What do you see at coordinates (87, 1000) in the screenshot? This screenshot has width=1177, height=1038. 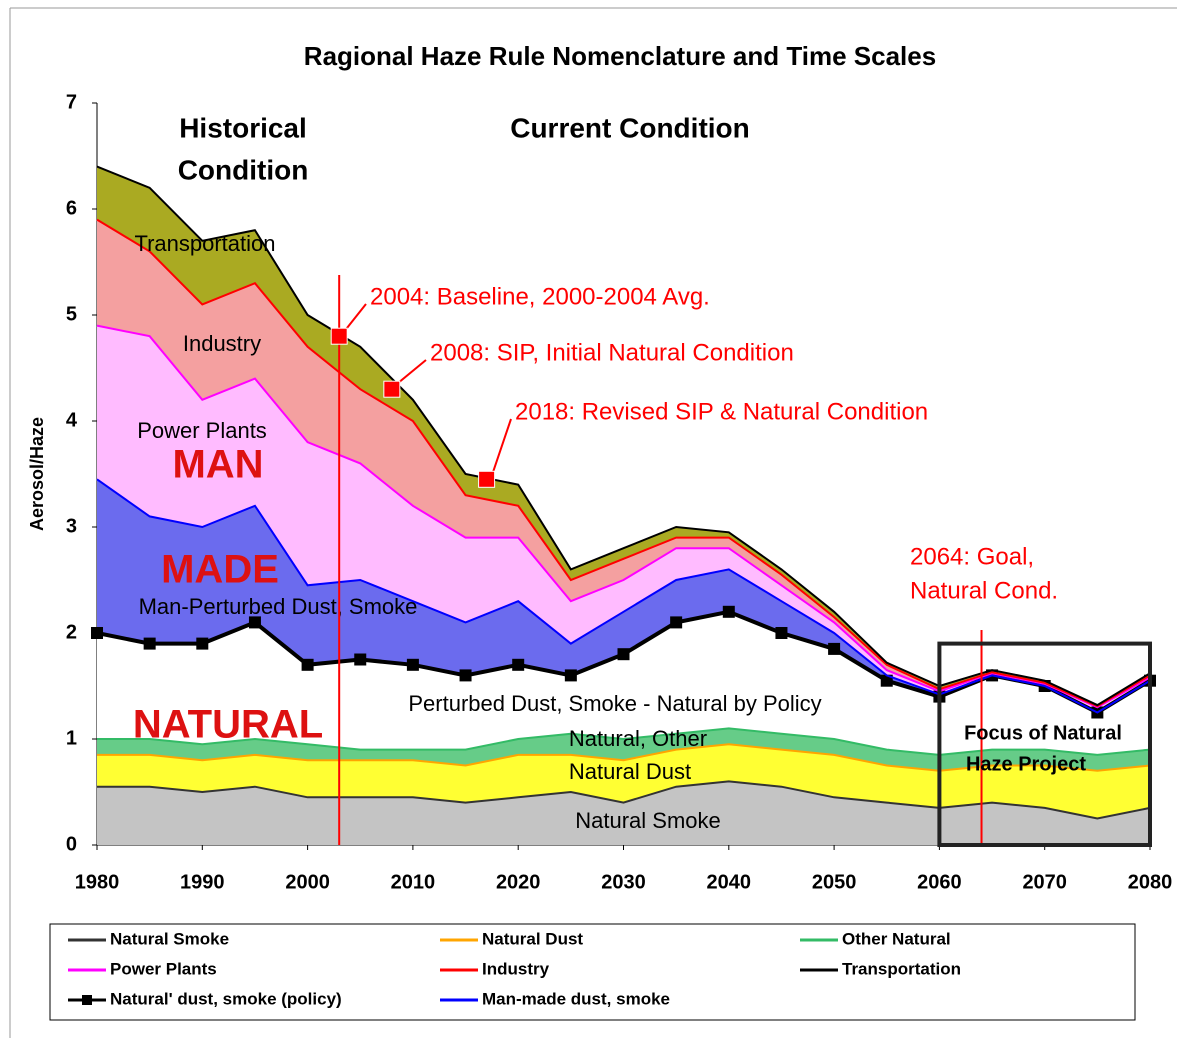 I see `legend-marker` at bounding box center [87, 1000].